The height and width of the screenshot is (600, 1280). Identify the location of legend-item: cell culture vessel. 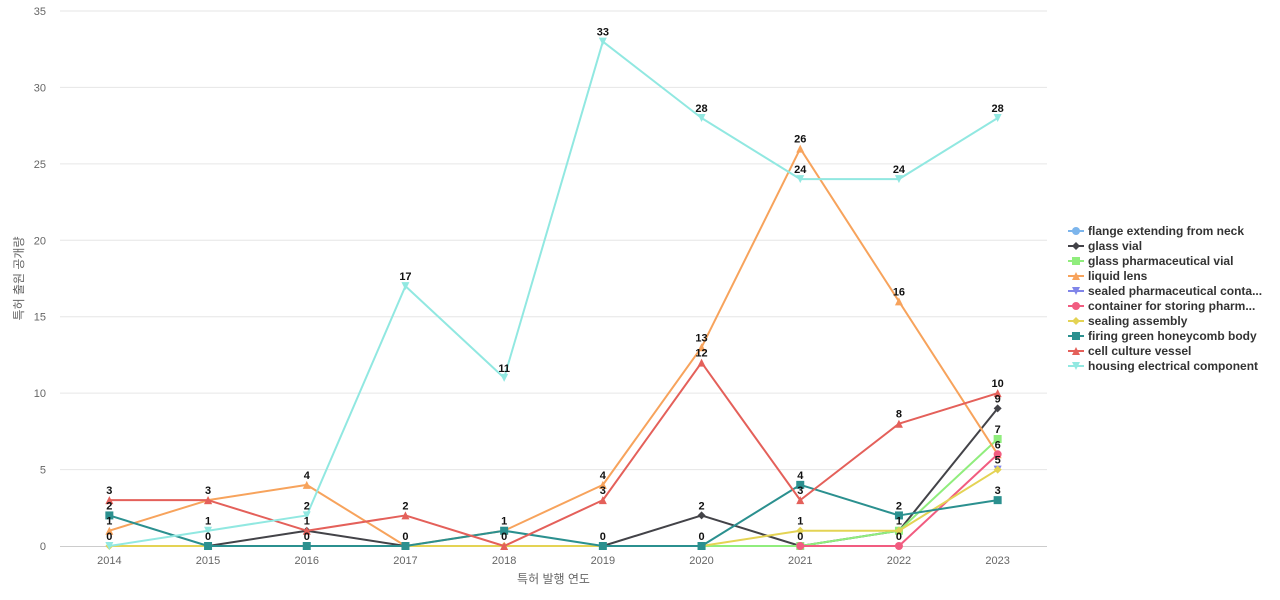
(1129, 351).